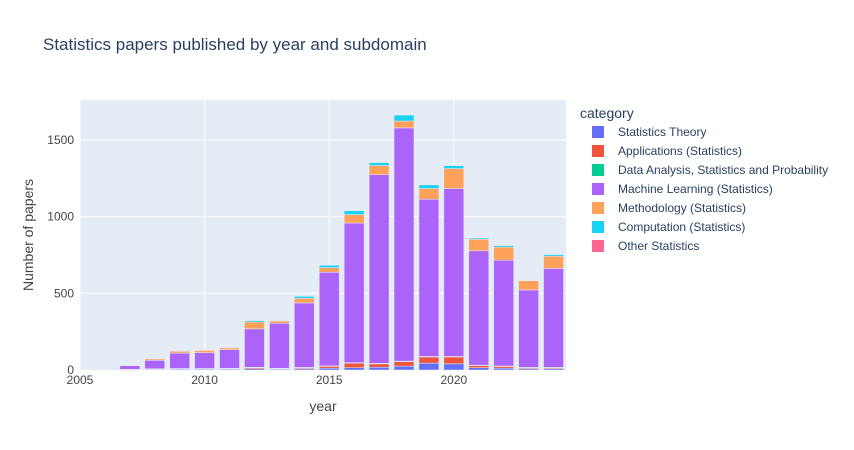 The width and height of the screenshot is (854, 450). I want to click on y-tick-label: 1000, so click(60, 217).